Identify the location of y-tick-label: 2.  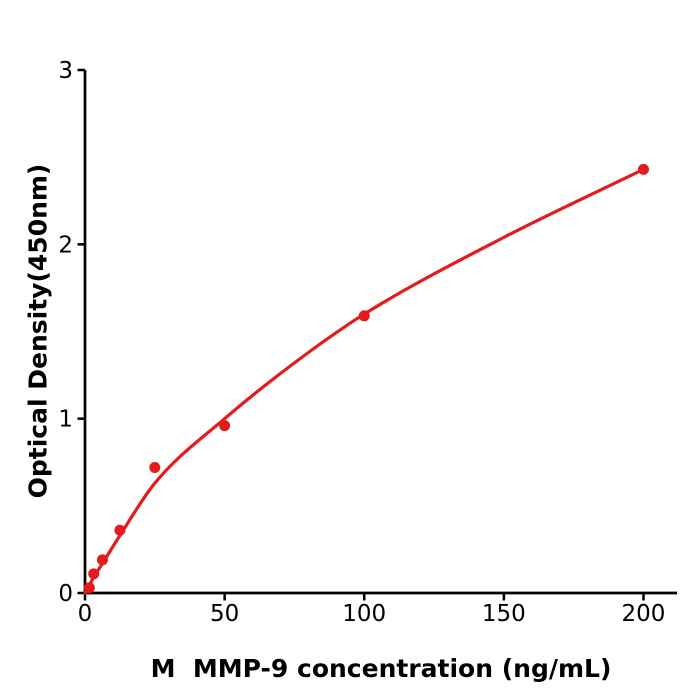
(65, 245).